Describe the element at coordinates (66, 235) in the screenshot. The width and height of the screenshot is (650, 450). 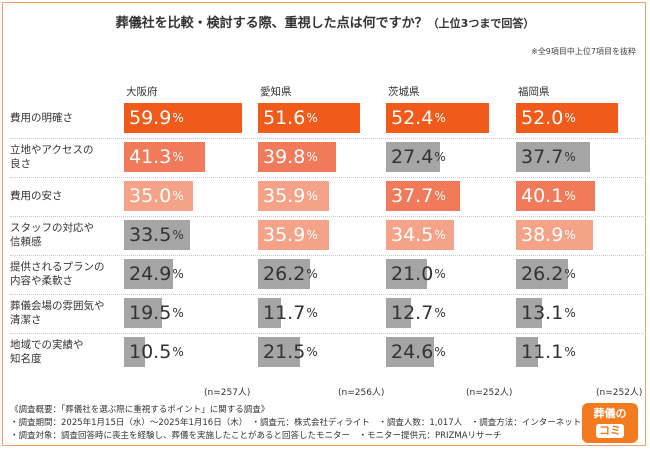
I see `category-label: スタッフの対応や 信頼感` at that location.